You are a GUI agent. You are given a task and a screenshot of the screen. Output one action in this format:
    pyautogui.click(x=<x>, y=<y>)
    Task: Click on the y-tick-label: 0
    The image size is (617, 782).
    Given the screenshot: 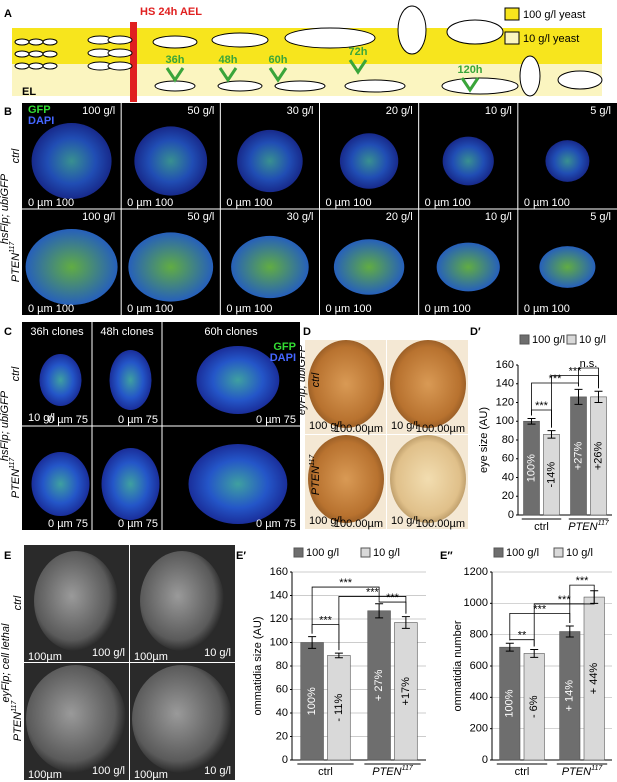 What is the action you would take?
    pyautogui.click(x=285, y=760)
    